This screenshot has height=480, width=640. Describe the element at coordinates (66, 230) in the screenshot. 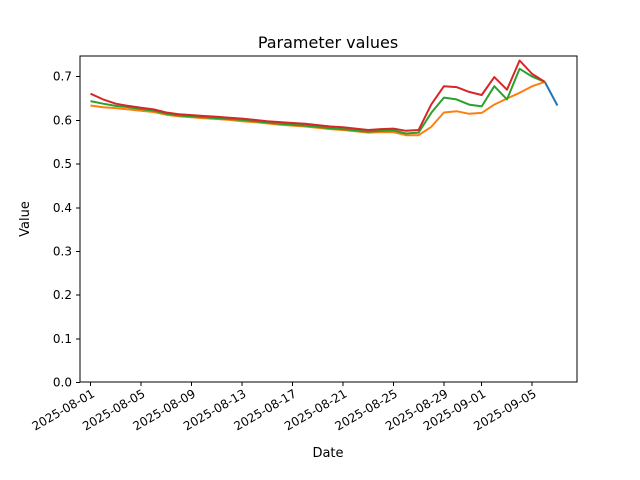

I see `y-ticks: 0.0 0.1 0.2 0.3 0.4 0.5 0.6 0.7` at that location.